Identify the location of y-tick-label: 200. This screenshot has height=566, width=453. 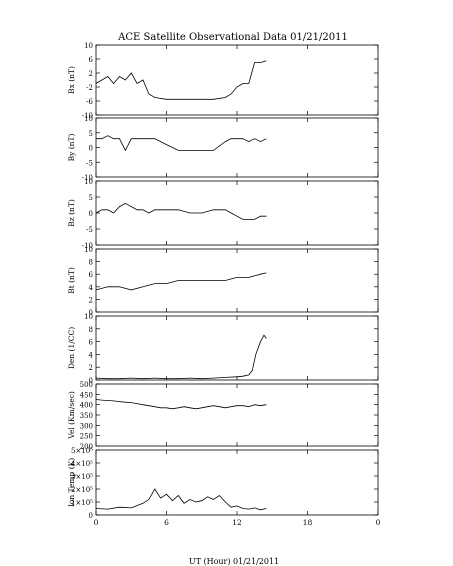
(86, 447).